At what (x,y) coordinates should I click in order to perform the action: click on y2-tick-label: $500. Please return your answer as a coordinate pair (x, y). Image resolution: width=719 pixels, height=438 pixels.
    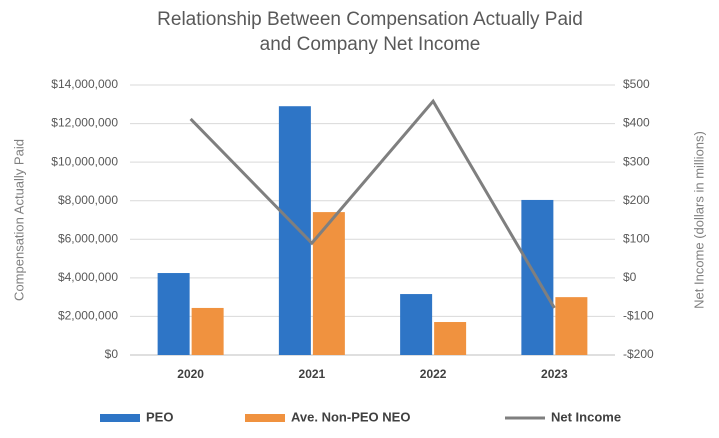
    Looking at the image, I should click on (636, 84).